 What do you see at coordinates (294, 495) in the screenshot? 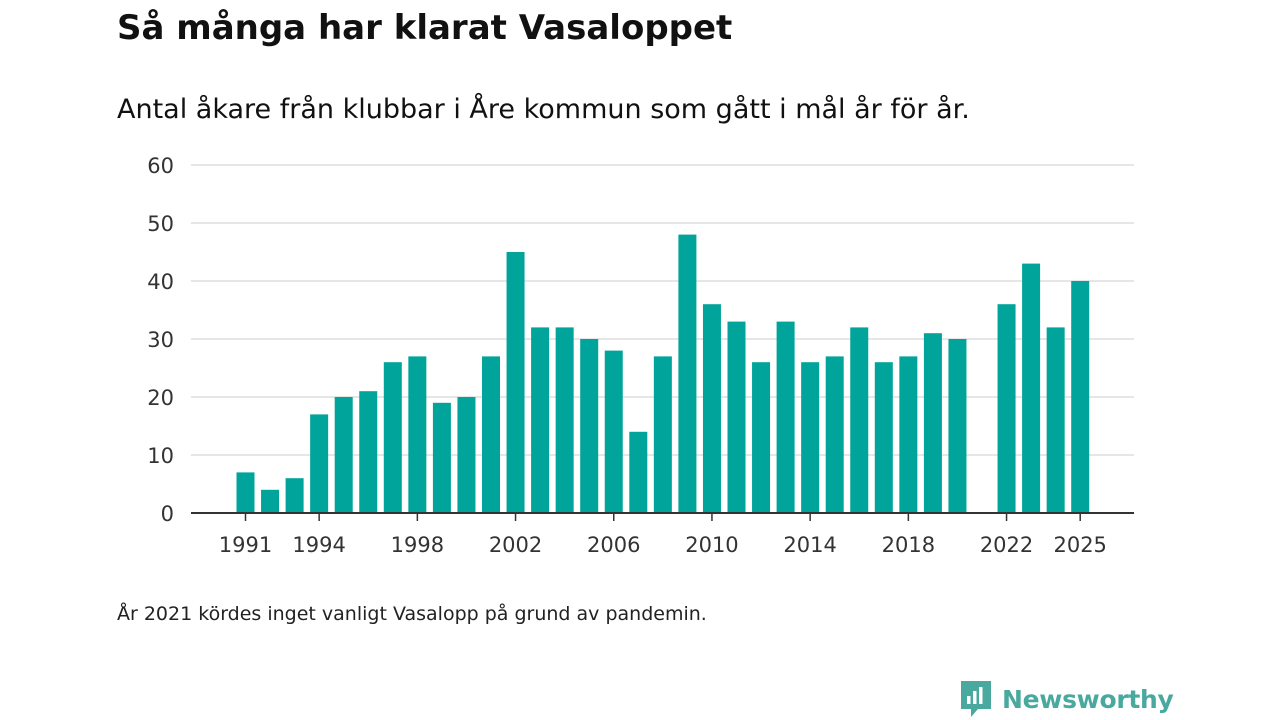
I see `bar-1993` at bounding box center [294, 495].